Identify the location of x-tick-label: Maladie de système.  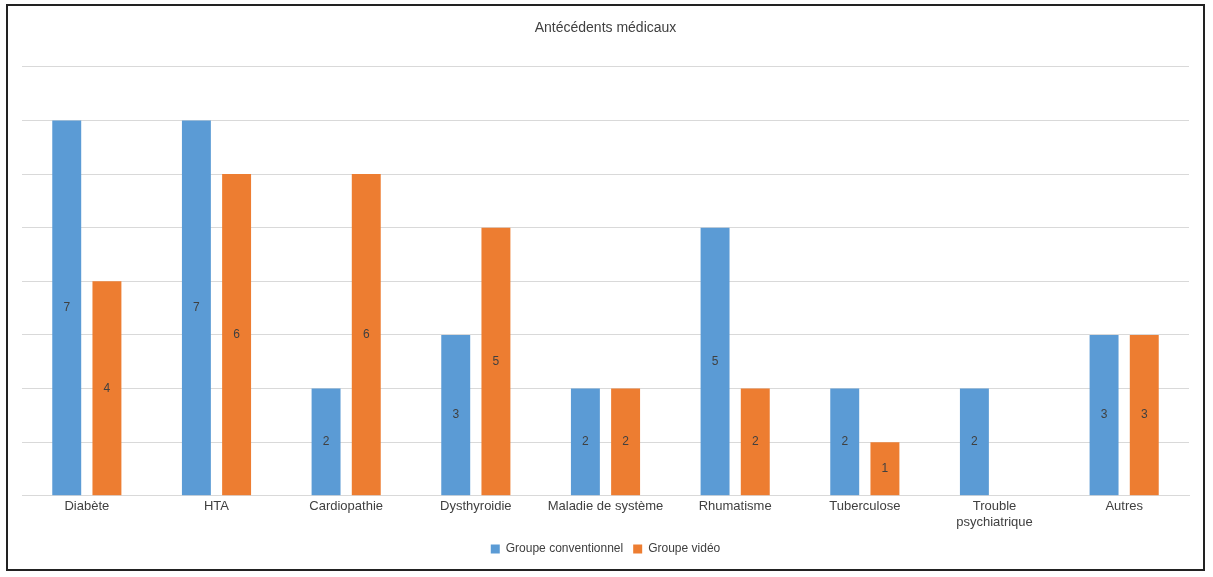
(605, 506).